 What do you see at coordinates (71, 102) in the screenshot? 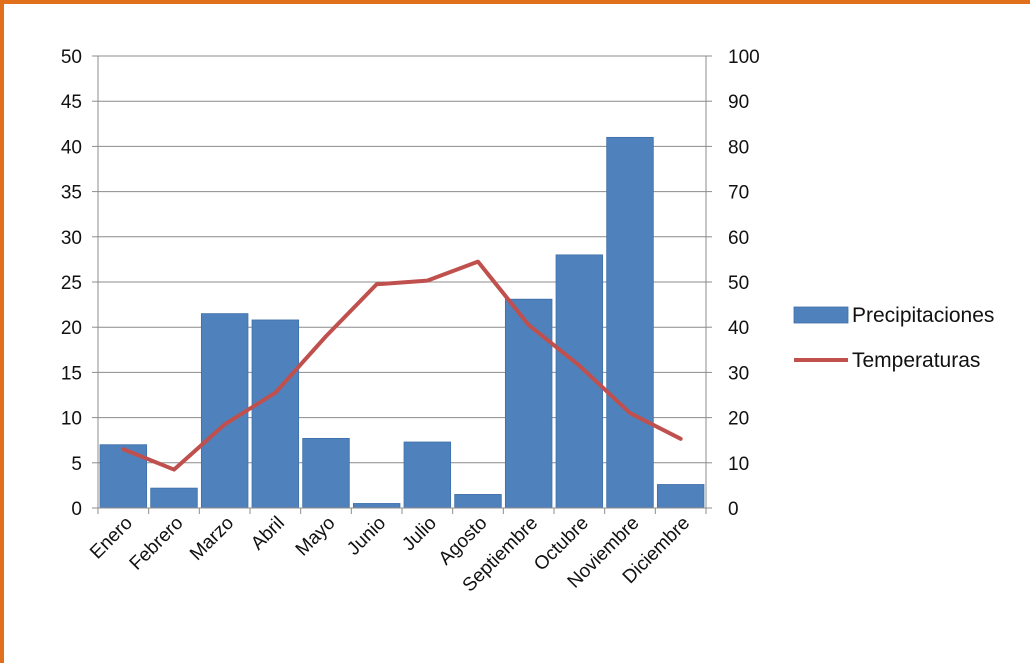
I see `left-tick-label: 45` at bounding box center [71, 102].